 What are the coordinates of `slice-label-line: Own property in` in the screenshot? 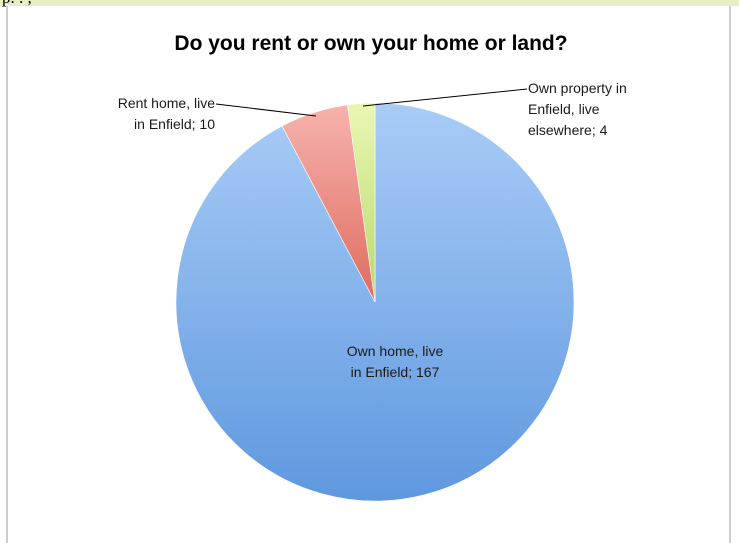 It's located at (577, 88).